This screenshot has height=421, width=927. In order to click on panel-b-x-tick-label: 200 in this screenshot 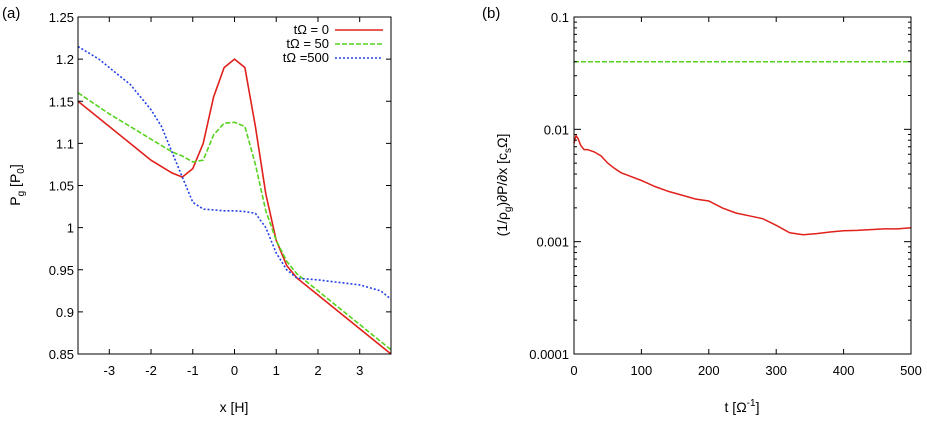, I will do `click(709, 370)`.